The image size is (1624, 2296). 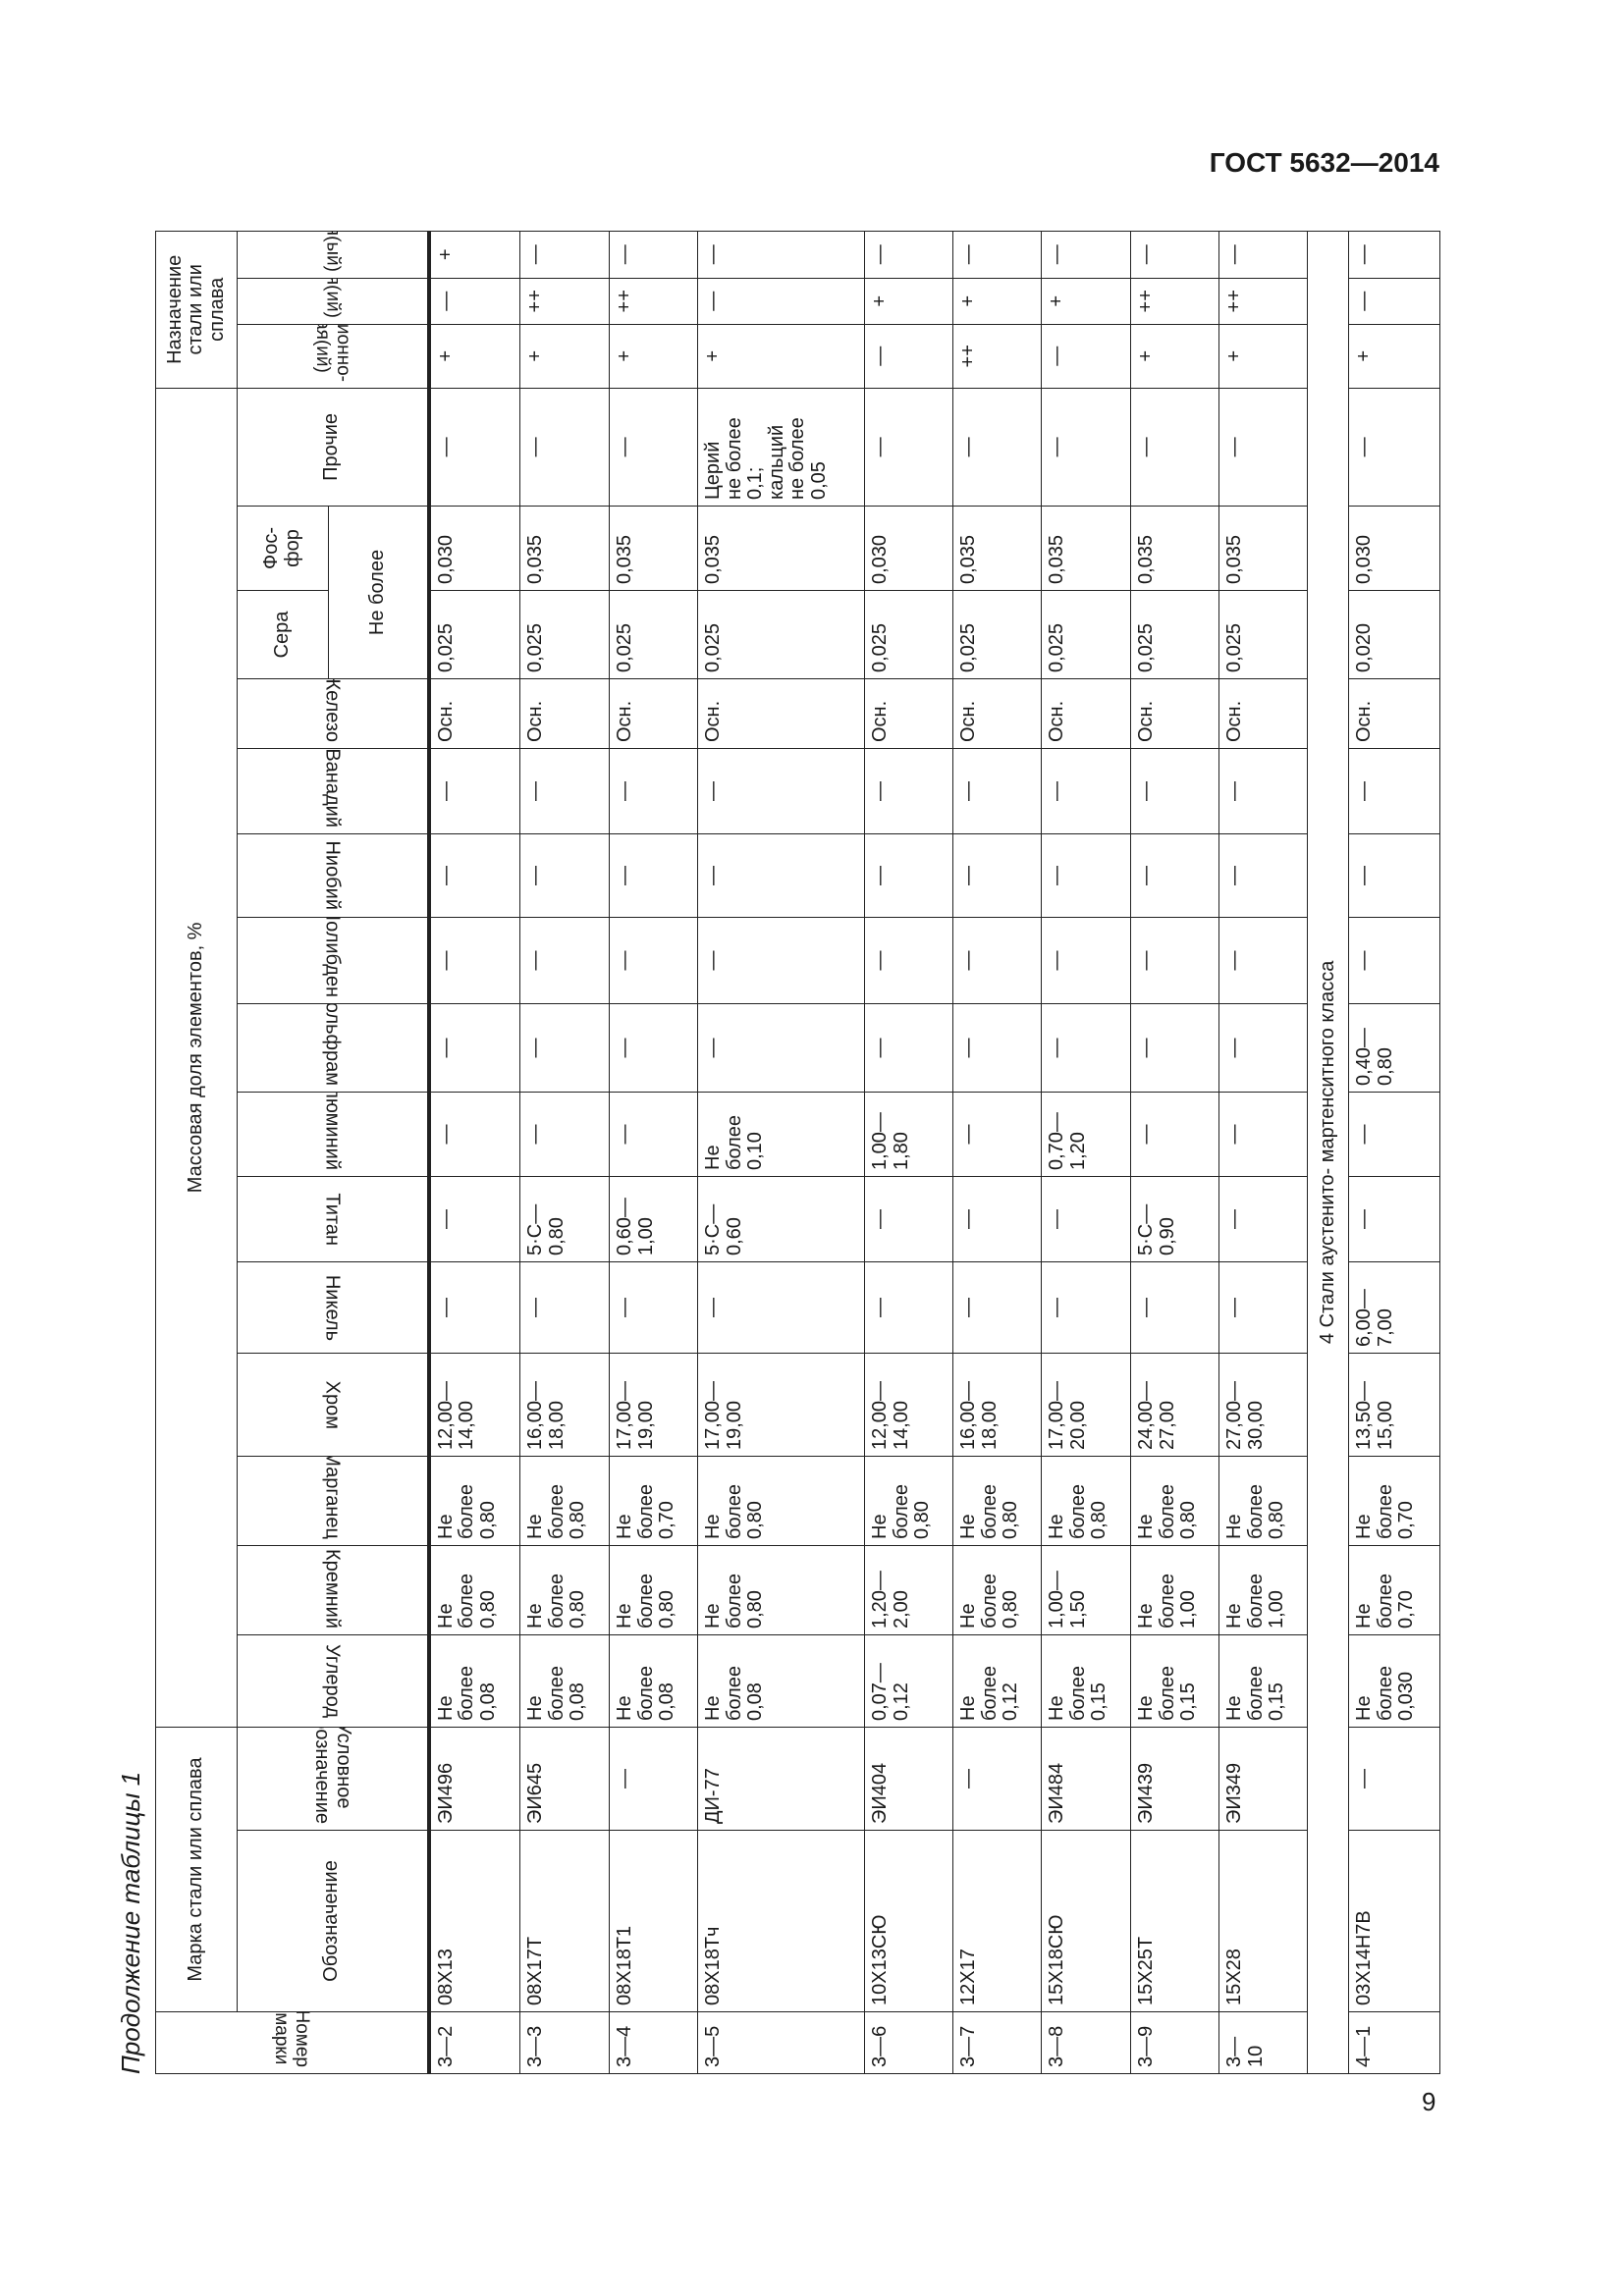 What do you see at coordinates (1086, 1134) in the screenshot?
I see `table-cell: 0,70— 1,20` at bounding box center [1086, 1134].